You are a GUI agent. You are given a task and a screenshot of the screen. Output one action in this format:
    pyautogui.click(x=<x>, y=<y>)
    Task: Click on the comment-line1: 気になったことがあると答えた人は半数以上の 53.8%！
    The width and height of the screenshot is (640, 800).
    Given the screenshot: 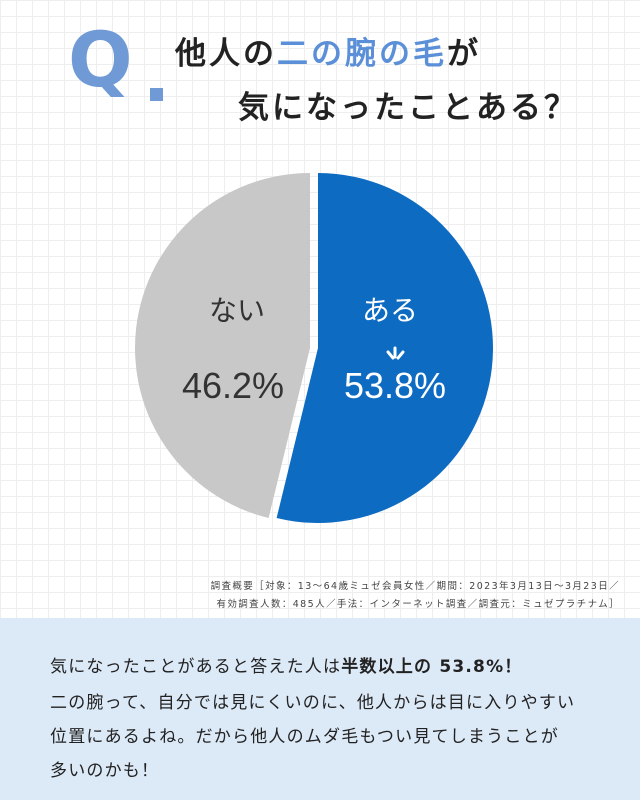 What is the action you would take?
    pyautogui.click(x=286, y=664)
    